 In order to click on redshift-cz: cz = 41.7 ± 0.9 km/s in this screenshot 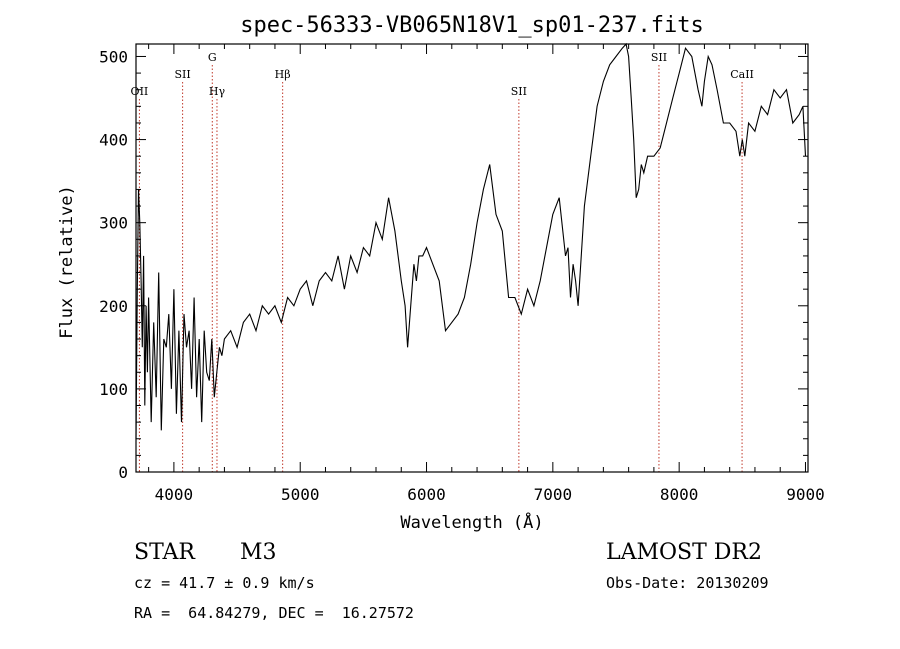, I will do `click(224, 583)`.